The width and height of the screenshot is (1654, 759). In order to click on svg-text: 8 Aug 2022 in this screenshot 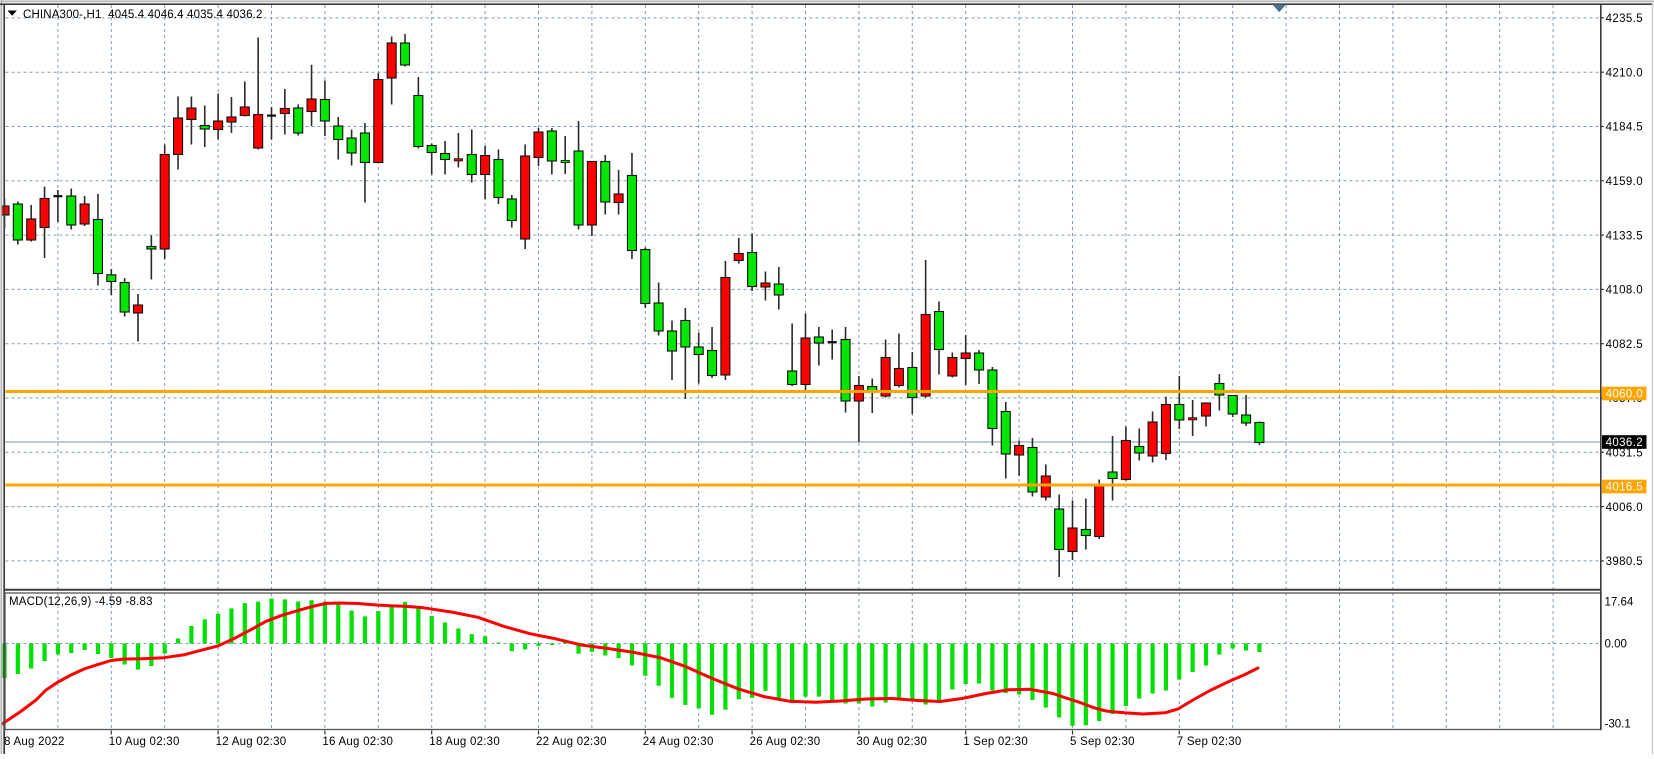, I will do `click(34, 742)`.